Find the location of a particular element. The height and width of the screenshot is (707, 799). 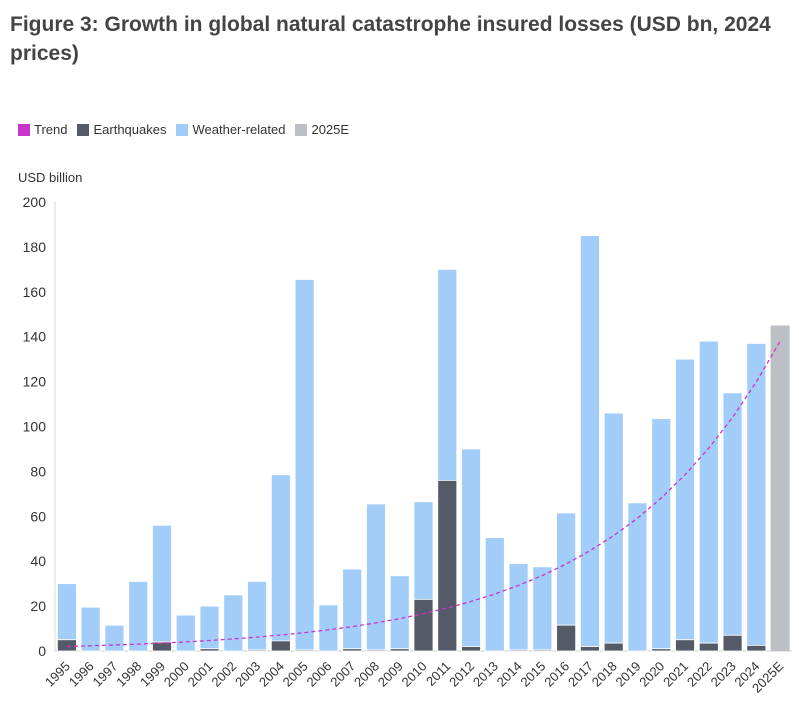

legend-label-earthquakes: Earthquakes is located at coordinates (130, 129).